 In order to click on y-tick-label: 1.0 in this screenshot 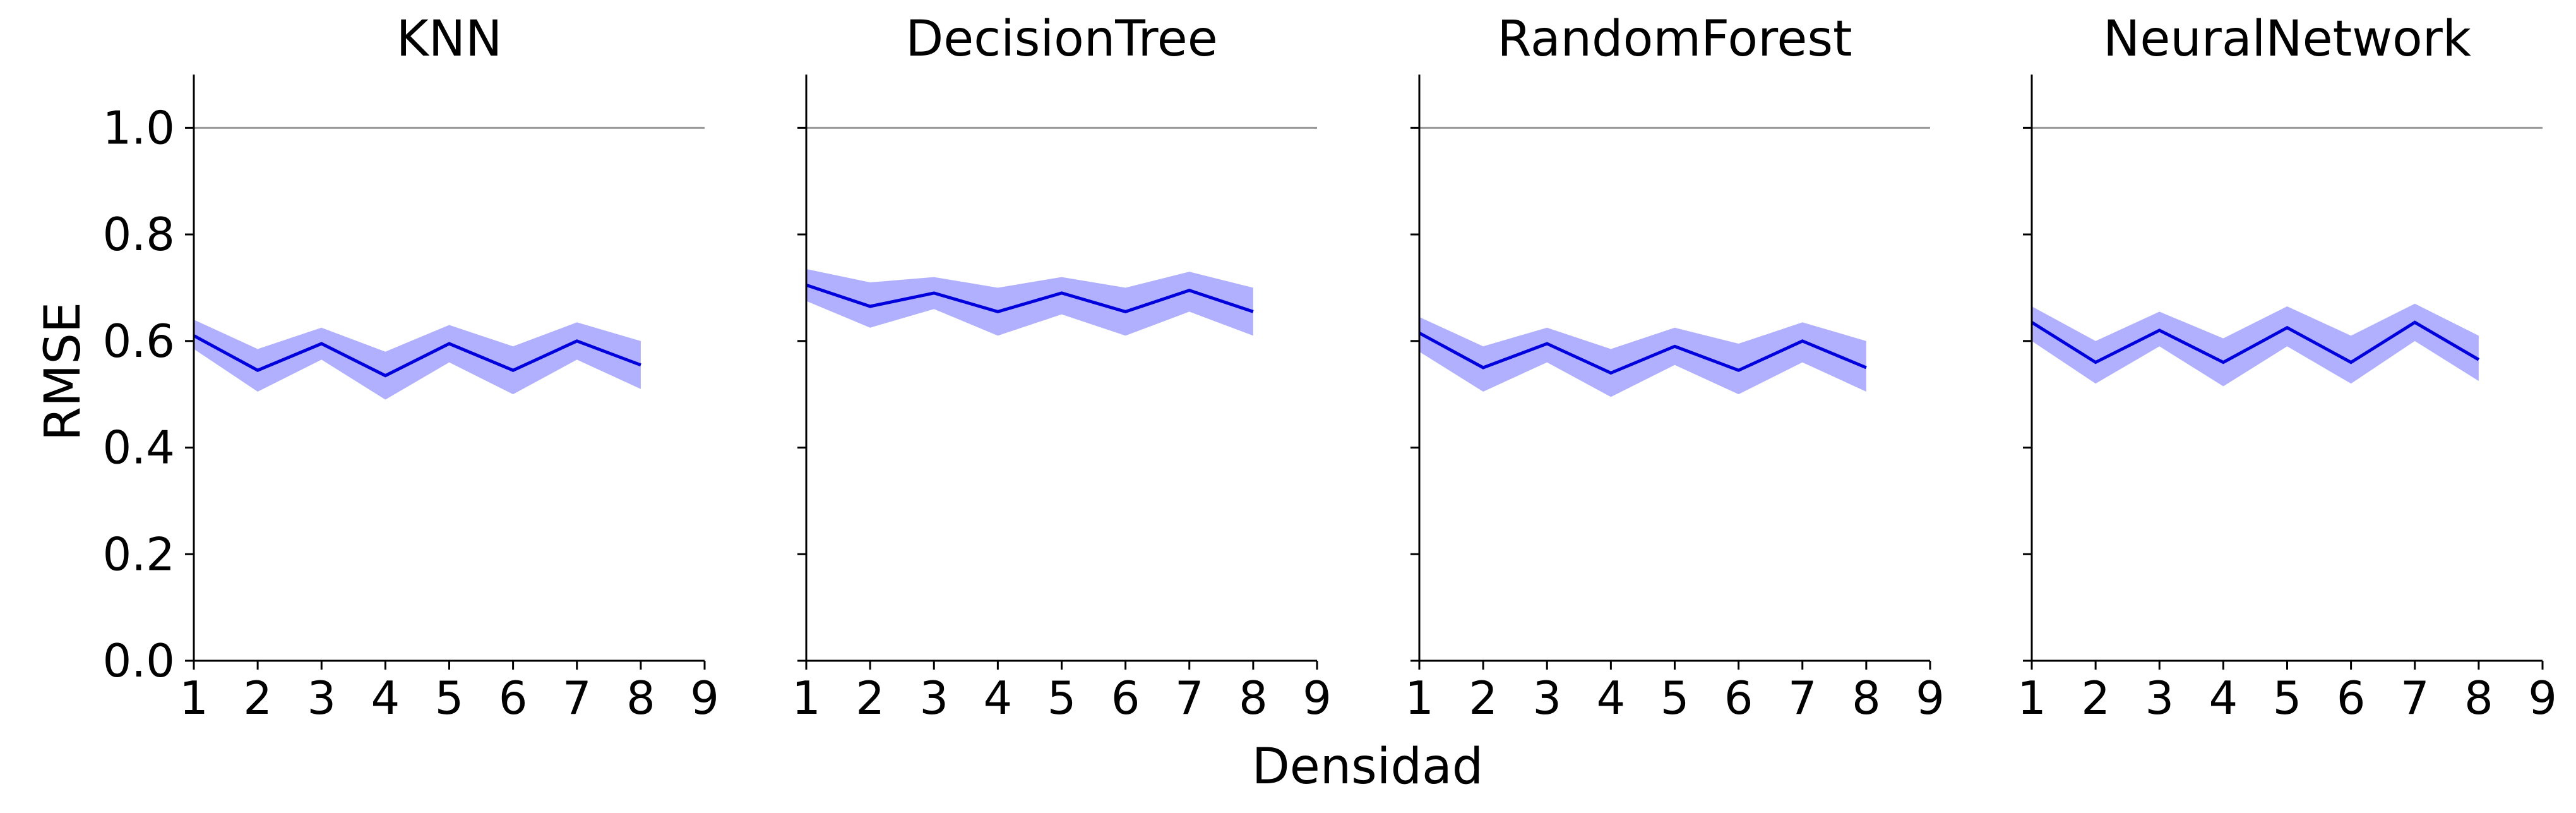, I will do `click(138, 128)`.